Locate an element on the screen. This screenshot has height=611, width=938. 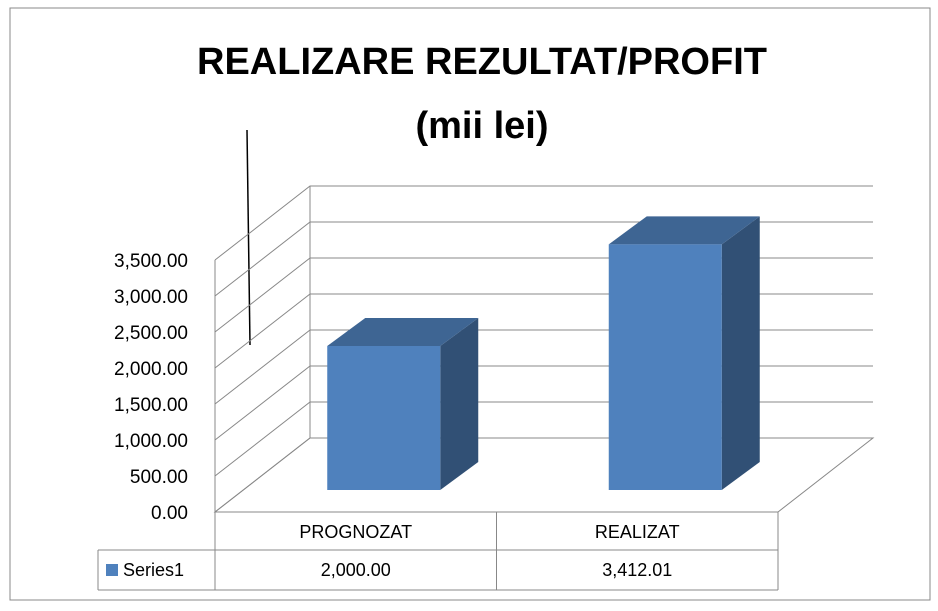
legend-label: Series1 is located at coordinates (153, 570).